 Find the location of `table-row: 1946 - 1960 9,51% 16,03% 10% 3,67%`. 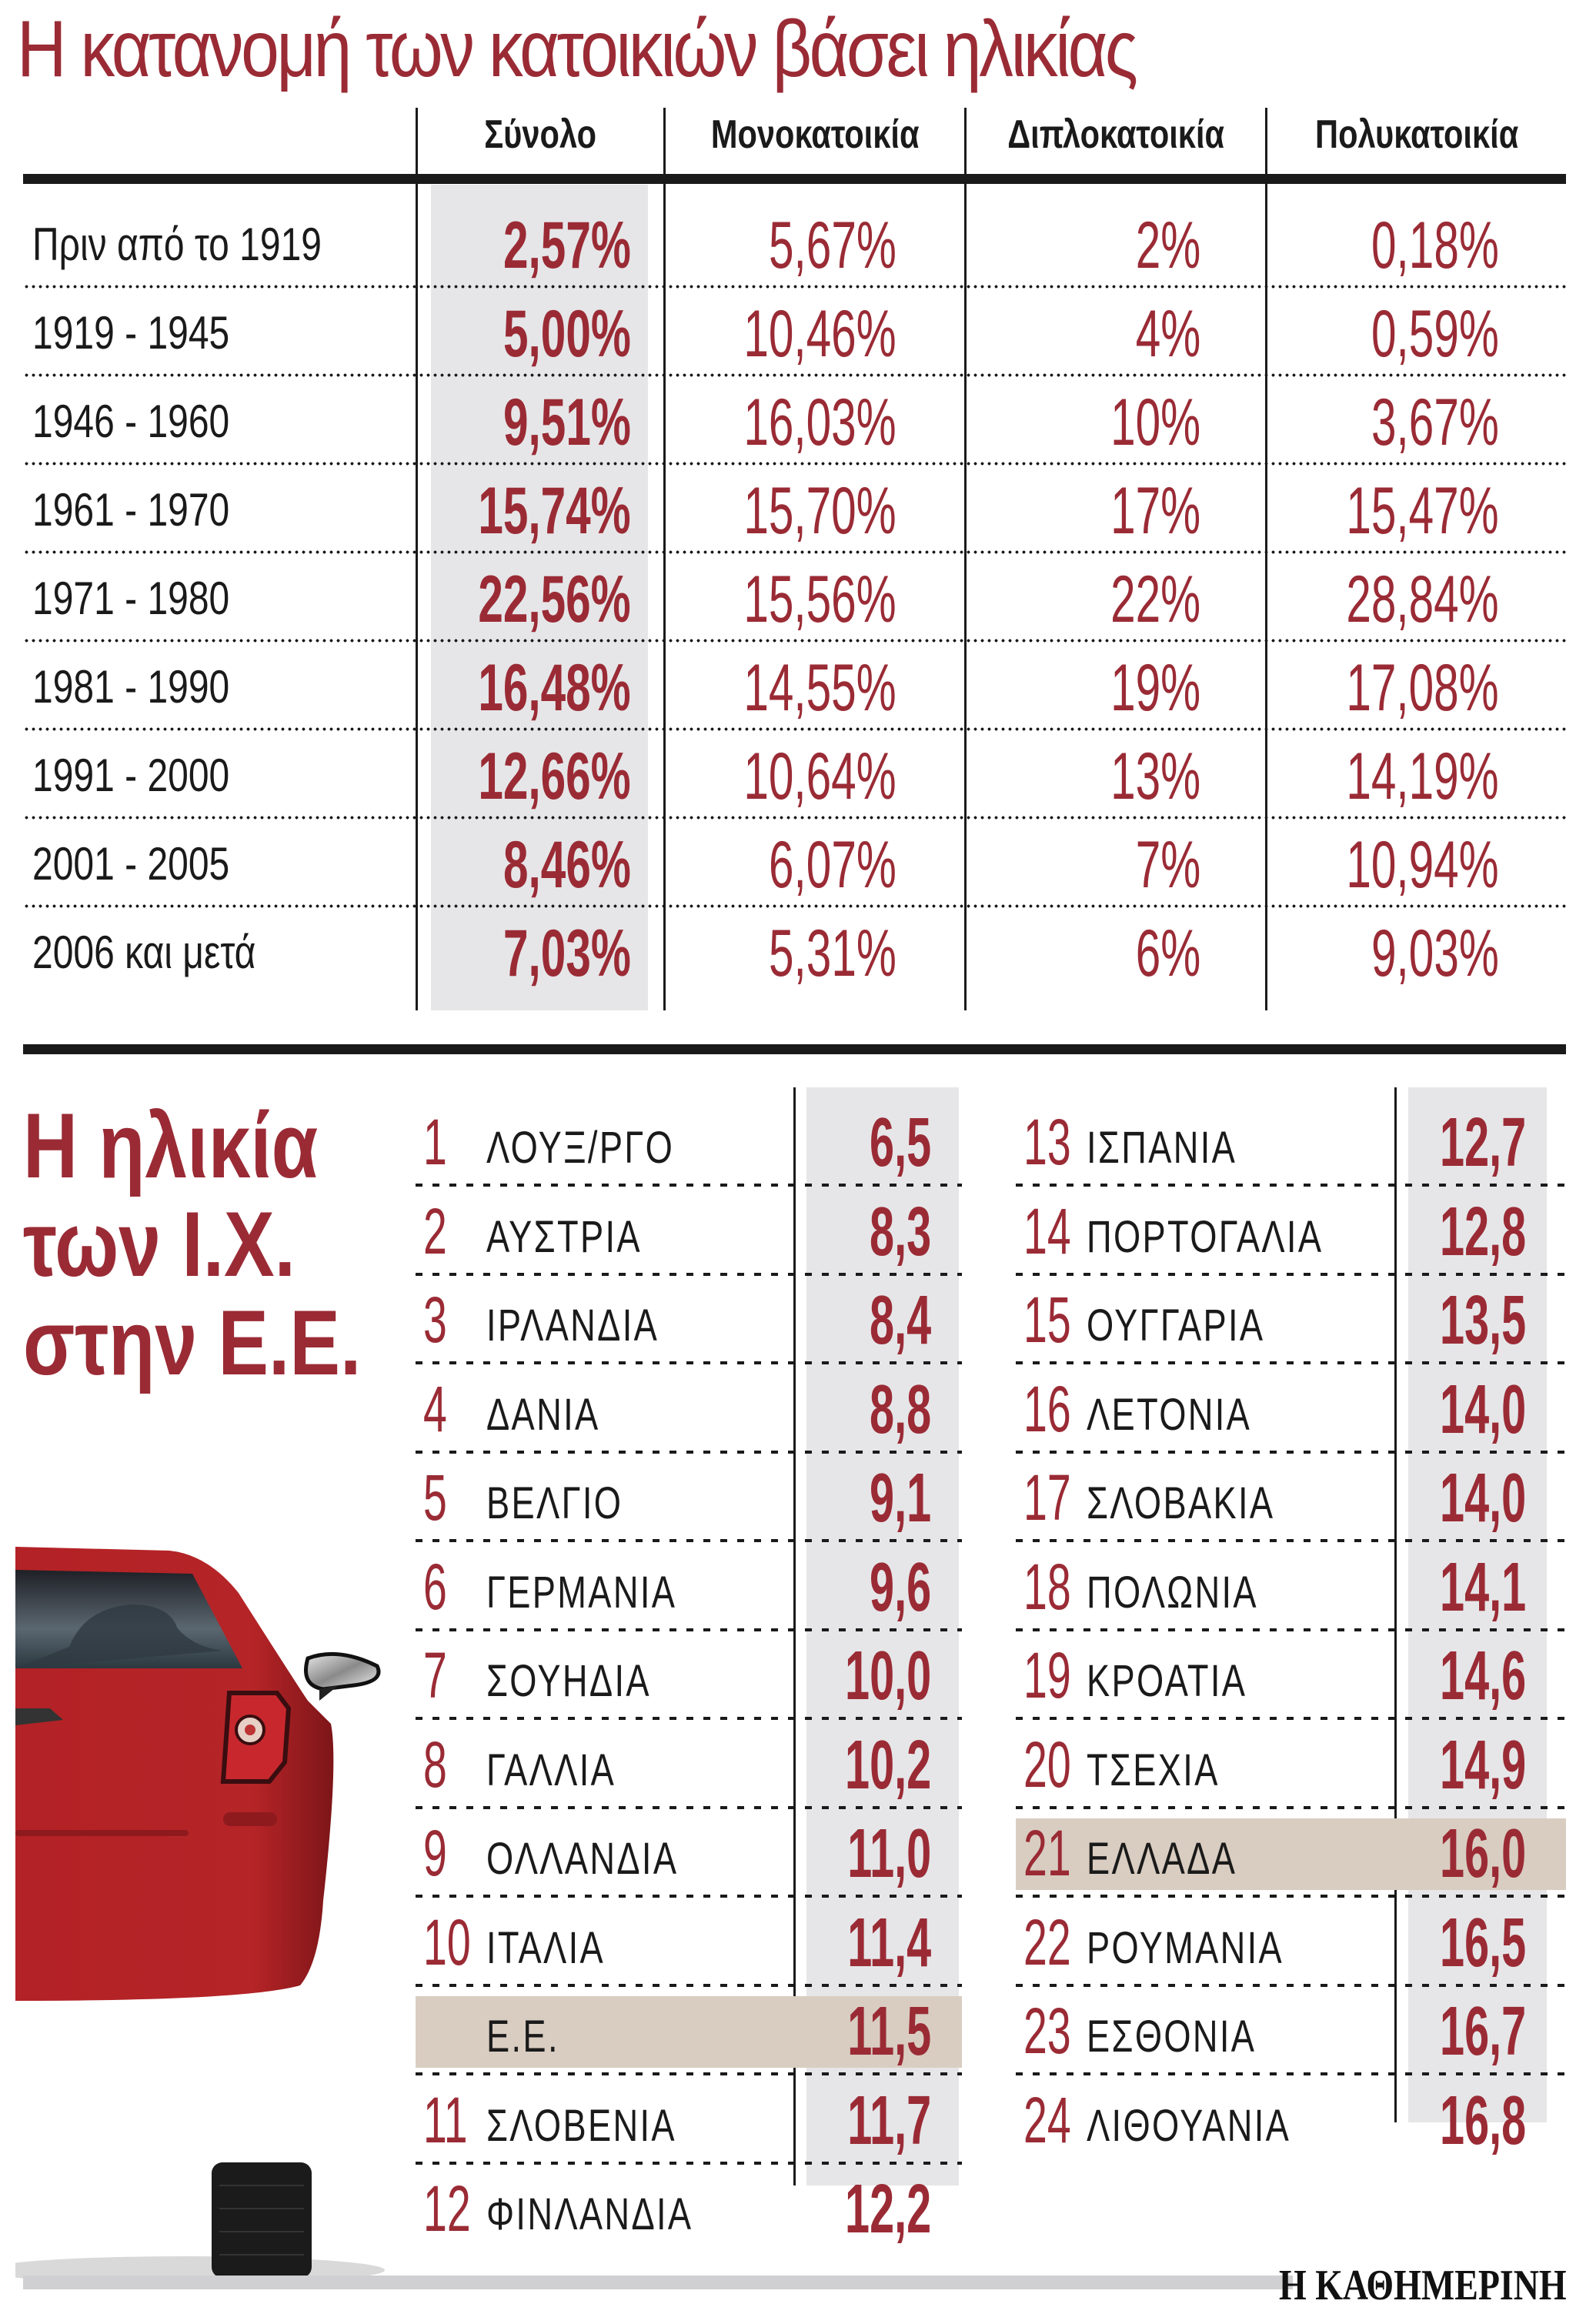

table-row: 1946 - 1960 9,51% 16,03% 10% 3,67% is located at coordinates (794, 422).